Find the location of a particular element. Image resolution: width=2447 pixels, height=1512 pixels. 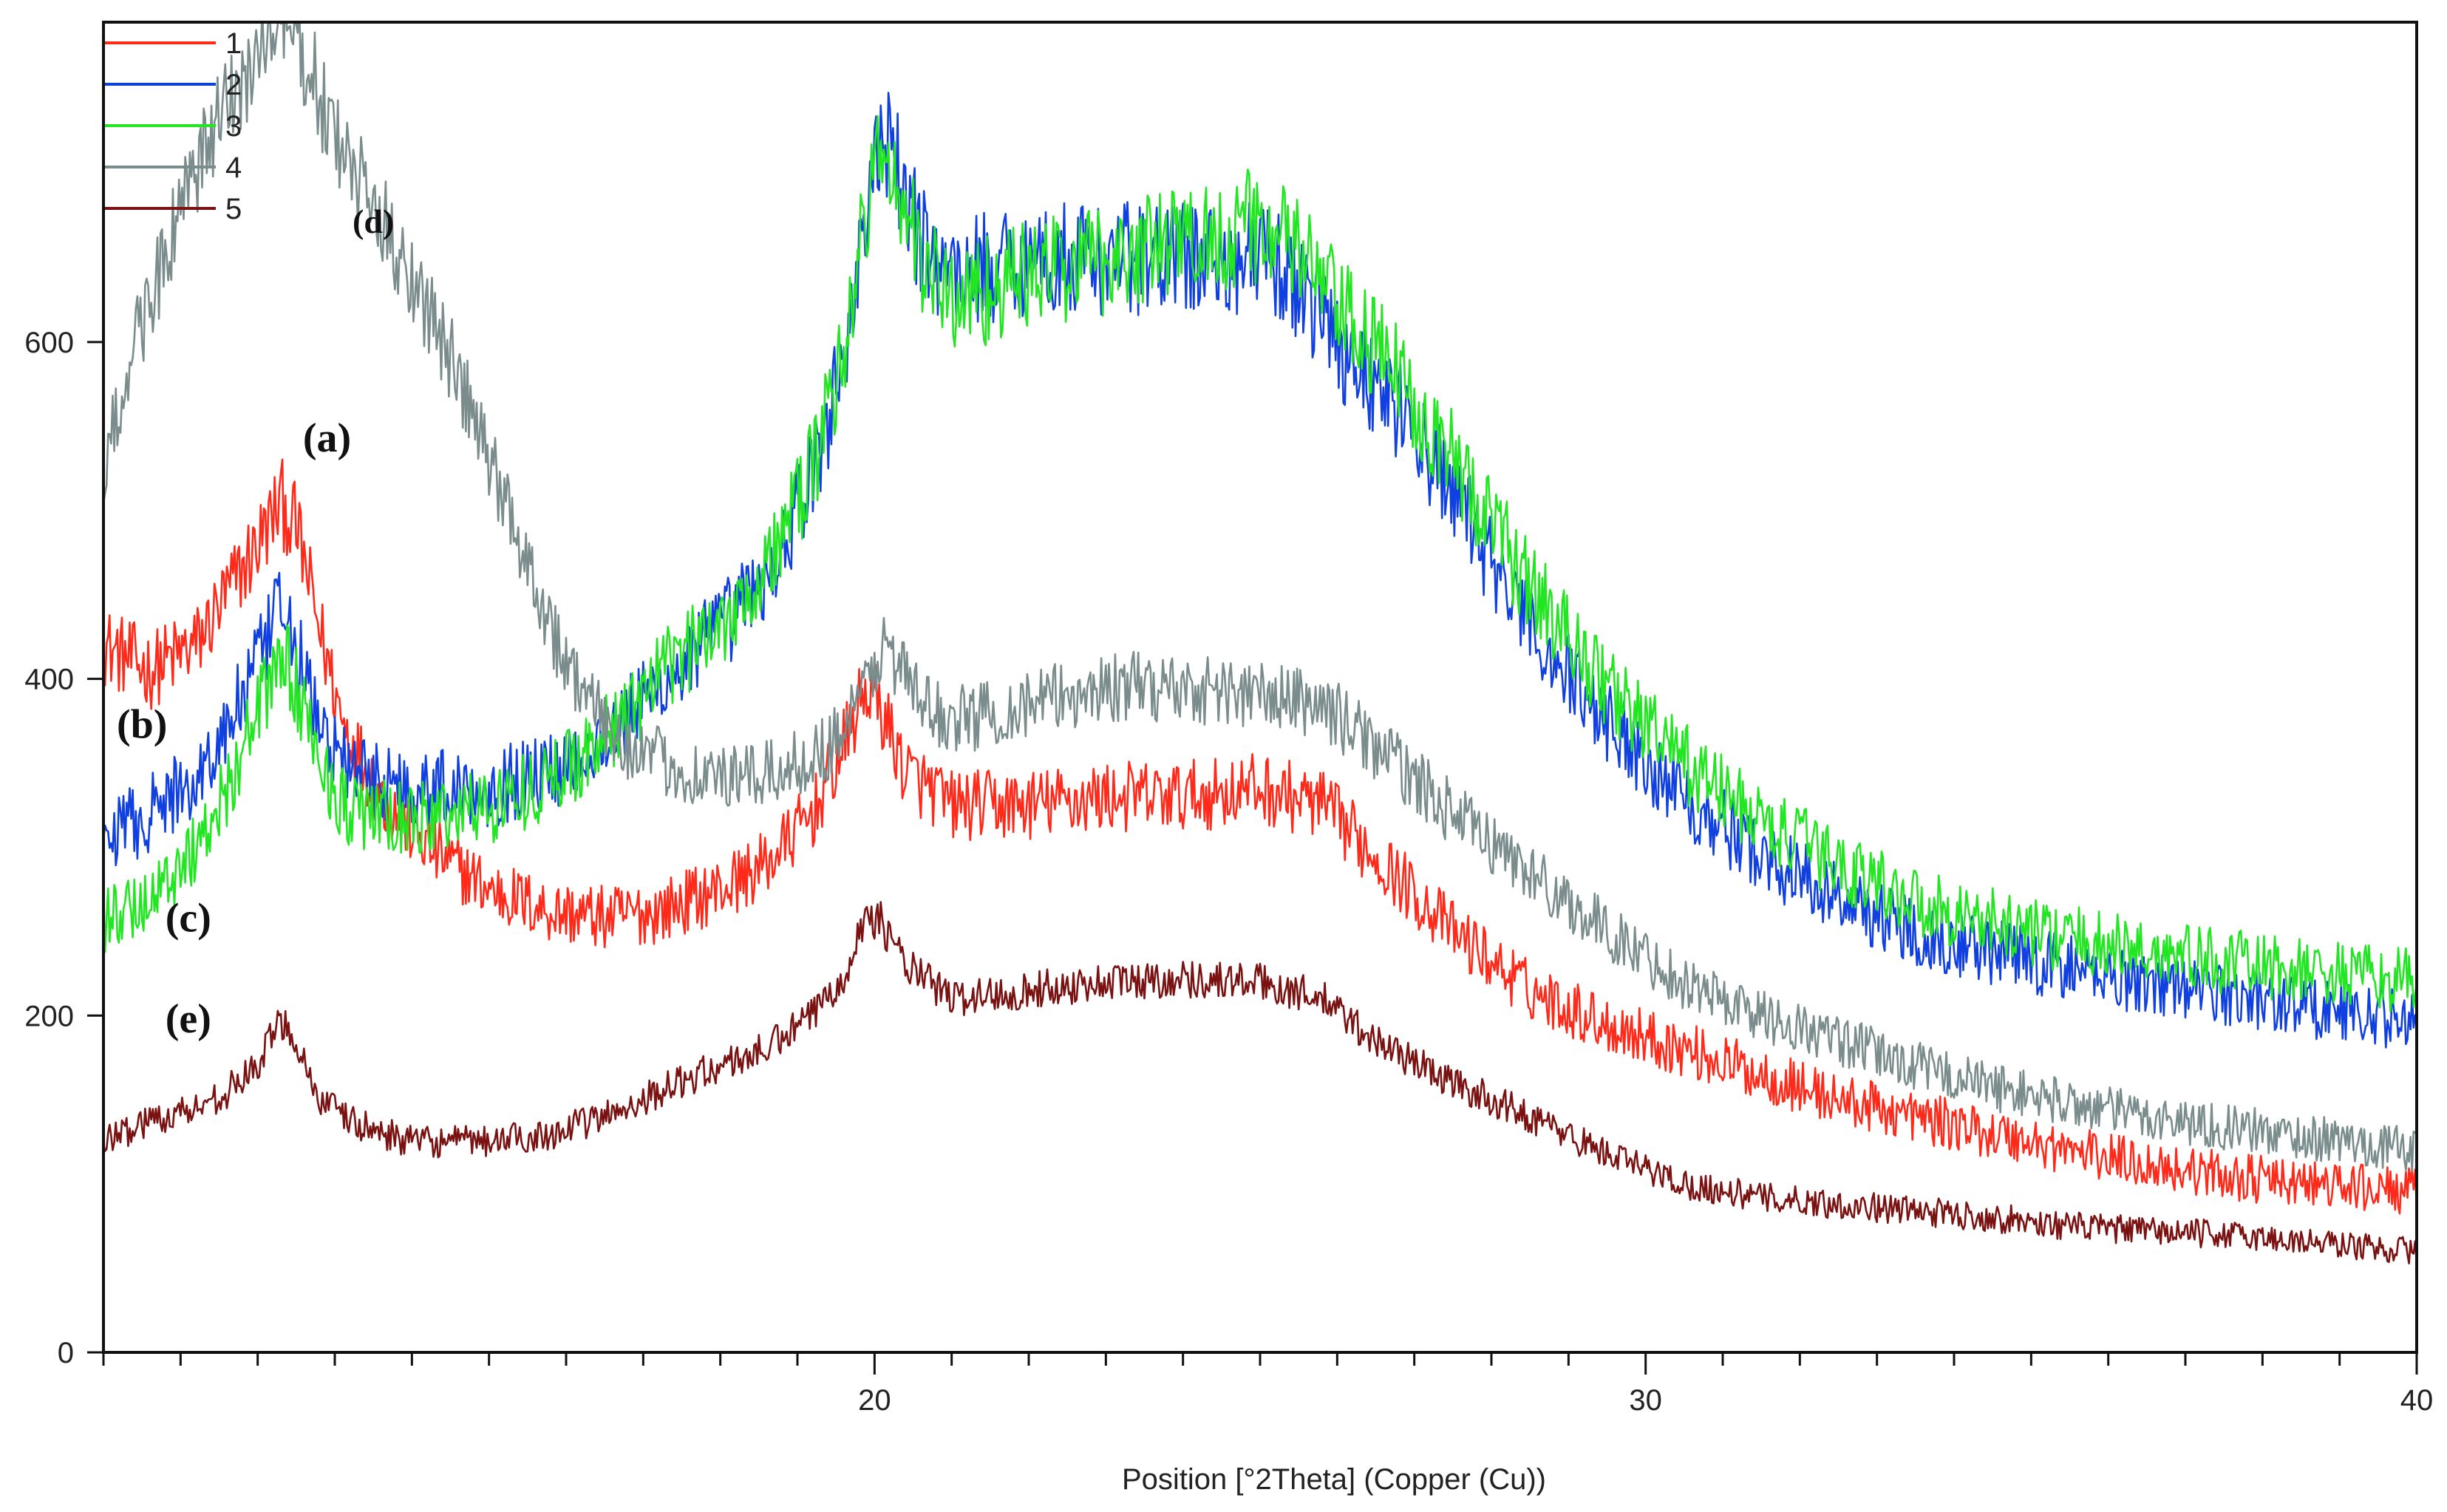

annotation-label: (c) is located at coordinates (188, 918).